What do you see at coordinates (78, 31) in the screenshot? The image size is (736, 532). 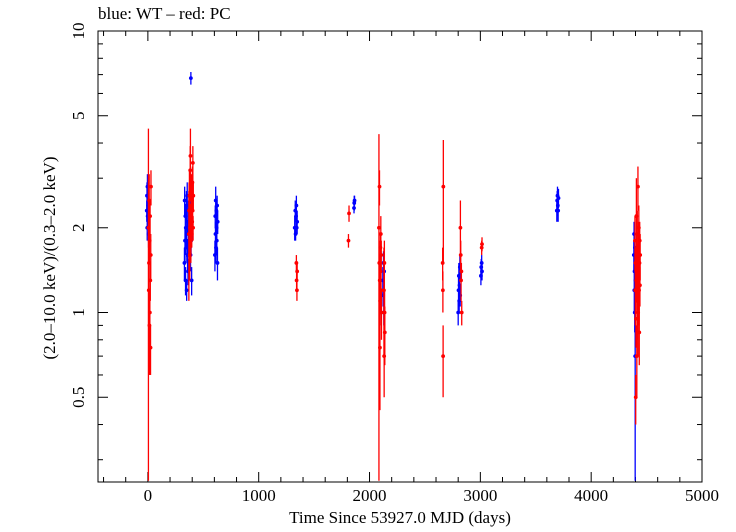 I see `y-tick-label: 10` at bounding box center [78, 31].